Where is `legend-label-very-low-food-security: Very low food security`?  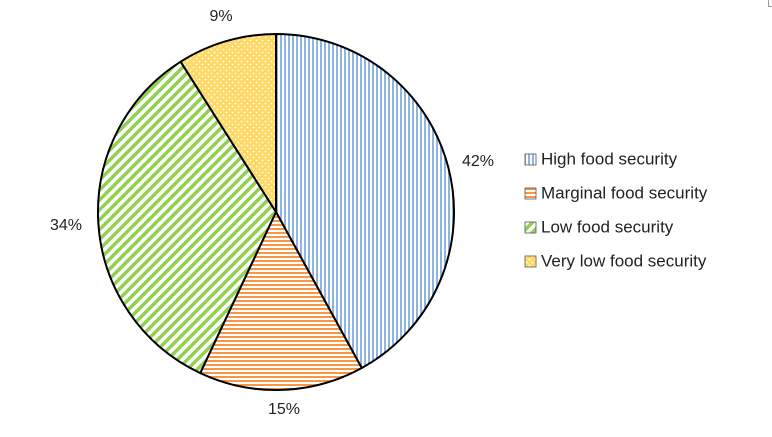
legend-label-very-low-food-security: Very low food security is located at coordinates (624, 260).